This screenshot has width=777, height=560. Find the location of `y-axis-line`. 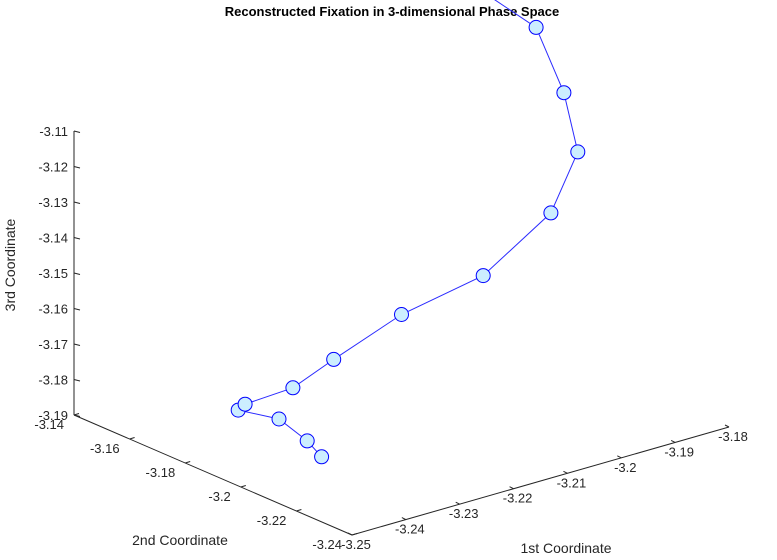

y-axis-line is located at coordinates (213, 475).